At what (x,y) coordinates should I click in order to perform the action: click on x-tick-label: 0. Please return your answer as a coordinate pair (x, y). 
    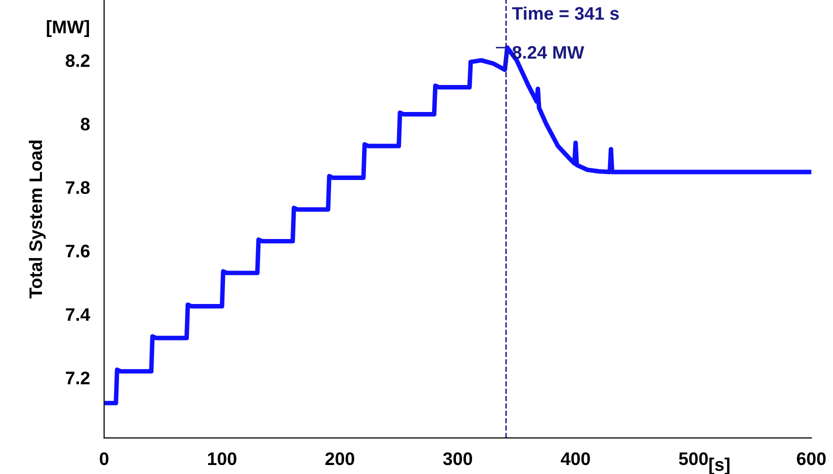
    Looking at the image, I should click on (104, 459).